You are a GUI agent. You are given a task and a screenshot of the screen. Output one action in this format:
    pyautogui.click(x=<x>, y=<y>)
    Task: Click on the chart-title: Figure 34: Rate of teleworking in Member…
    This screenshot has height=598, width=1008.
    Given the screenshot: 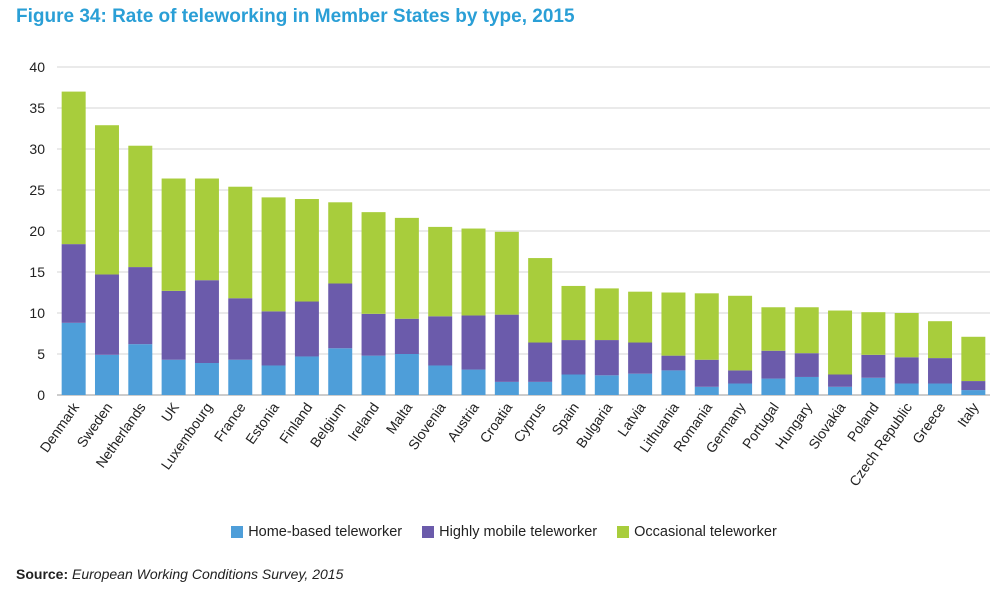 What is the action you would take?
    pyautogui.click(x=295, y=16)
    